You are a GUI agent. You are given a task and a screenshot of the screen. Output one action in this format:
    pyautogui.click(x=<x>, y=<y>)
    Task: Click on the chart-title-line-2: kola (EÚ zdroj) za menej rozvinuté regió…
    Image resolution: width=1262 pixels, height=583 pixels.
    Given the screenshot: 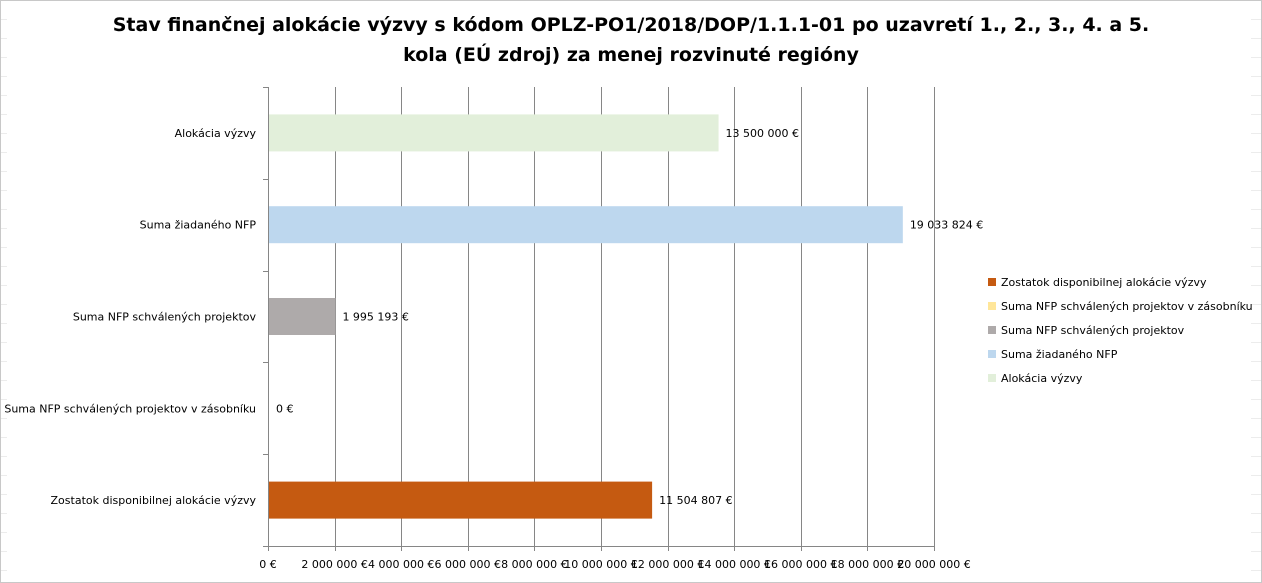 What is the action you would take?
    pyautogui.click(x=631, y=55)
    